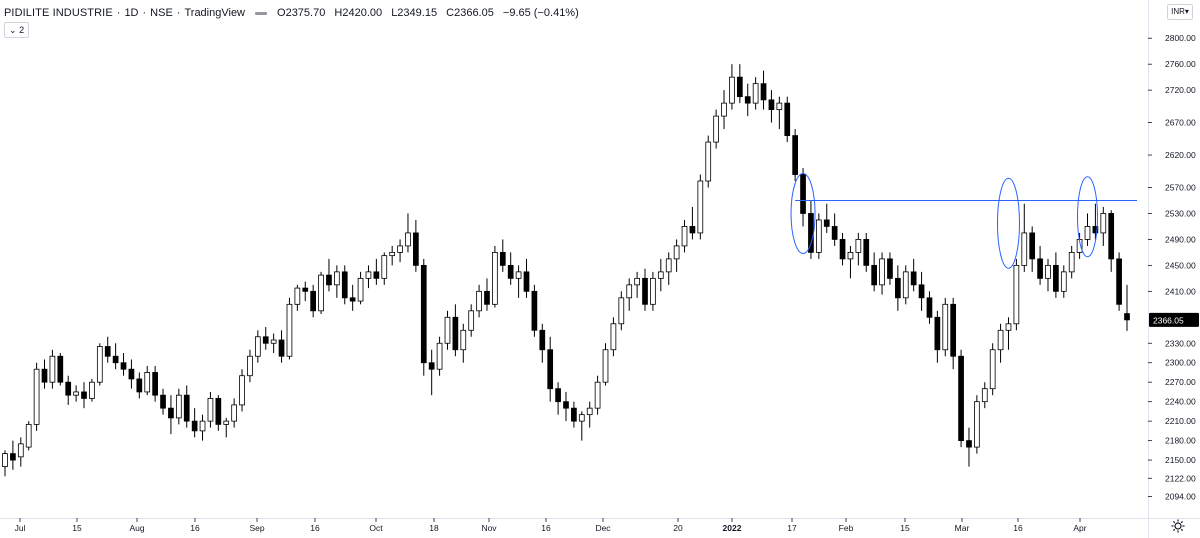 Image resolution: width=1200 pixels, height=538 pixels. I want to click on y-tick-label: 2150.00, so click(1180, 460).